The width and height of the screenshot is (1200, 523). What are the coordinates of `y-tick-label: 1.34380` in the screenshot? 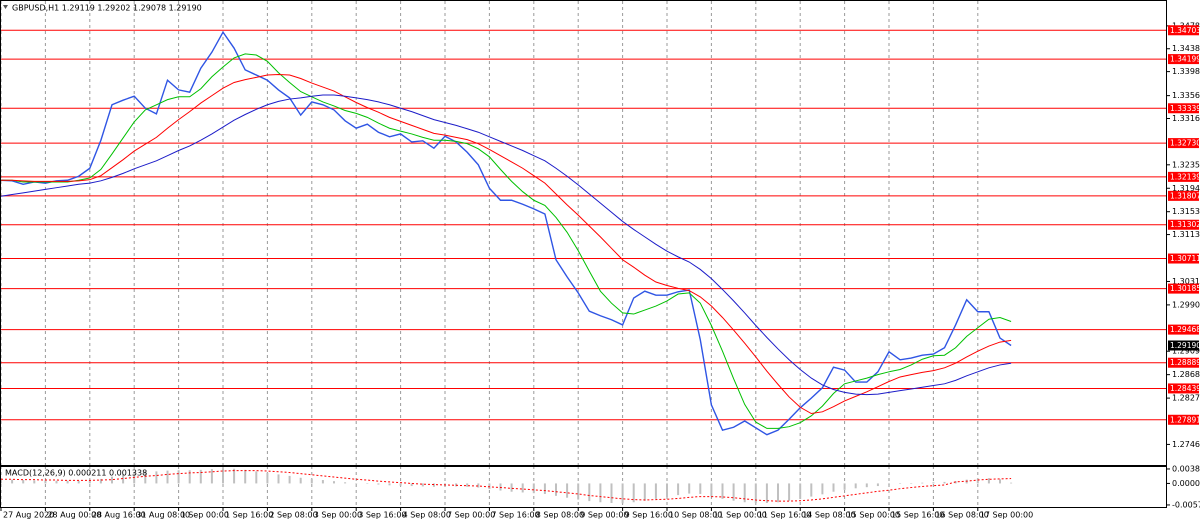 It's located at (1186, 48).